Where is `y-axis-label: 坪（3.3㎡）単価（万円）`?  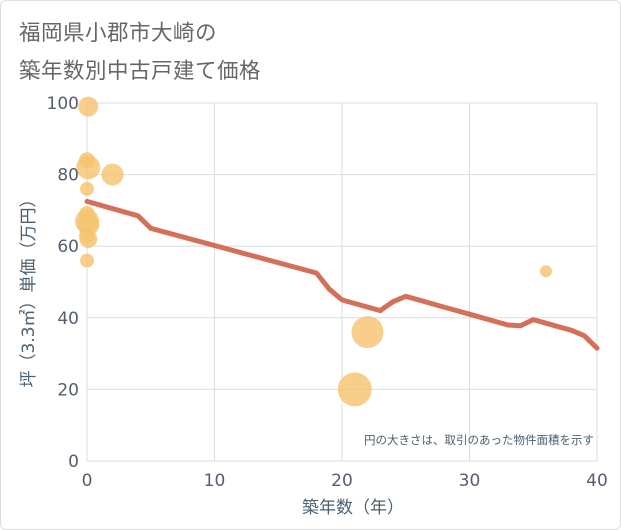
y-axis-label: 坪（3.3㎡）単価（万円） is located at coordinates (29, 288).